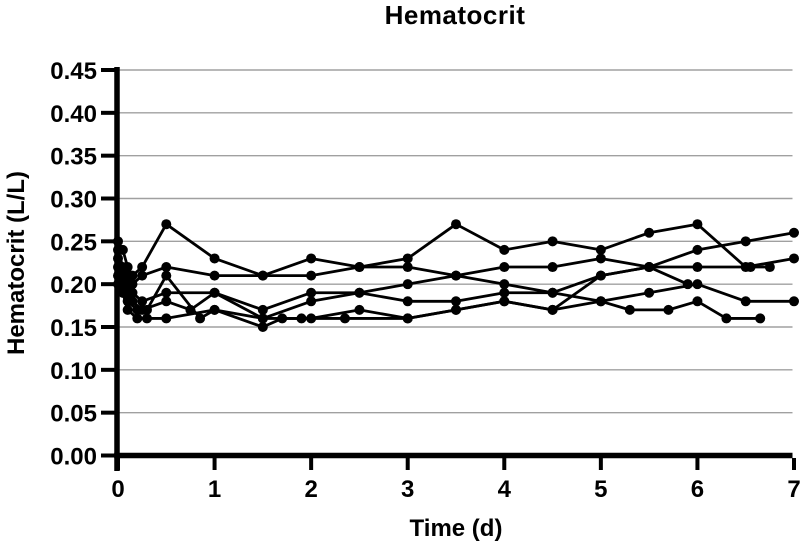 Image resolution: width=800 pixels, height=551 pixels. Describe the element at coordinates (117, 489) in the screenshot. I see `x-tick-label: 0` at that location.